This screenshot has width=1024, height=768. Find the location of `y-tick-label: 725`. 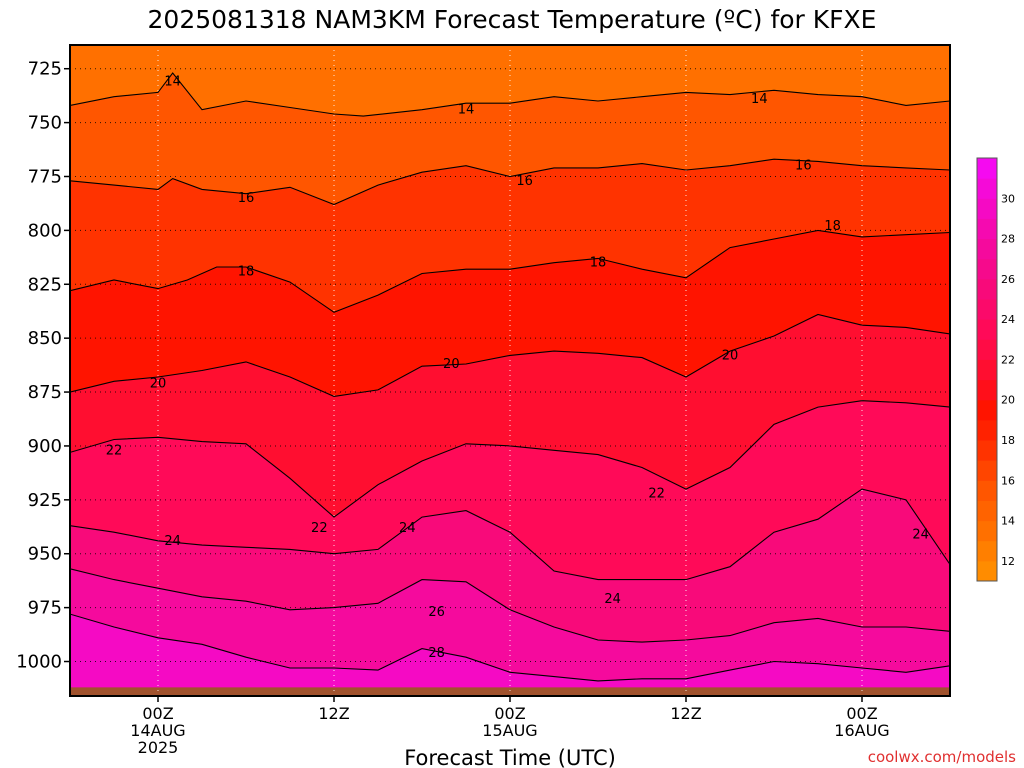

y-tick-label: 725 is located at coordinates (45, 69).